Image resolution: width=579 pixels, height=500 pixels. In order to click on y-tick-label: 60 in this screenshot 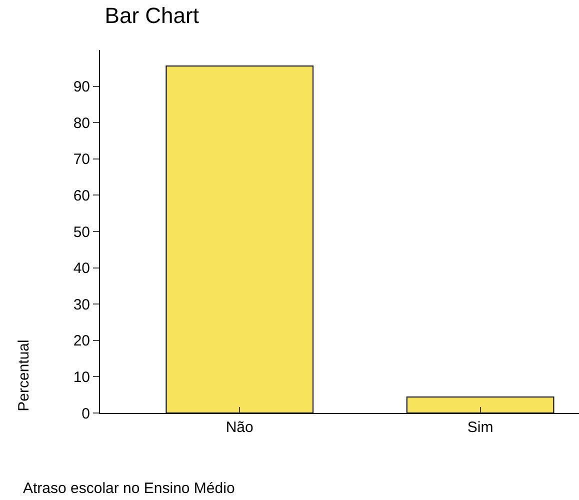, I will do `click(81, 195)`.